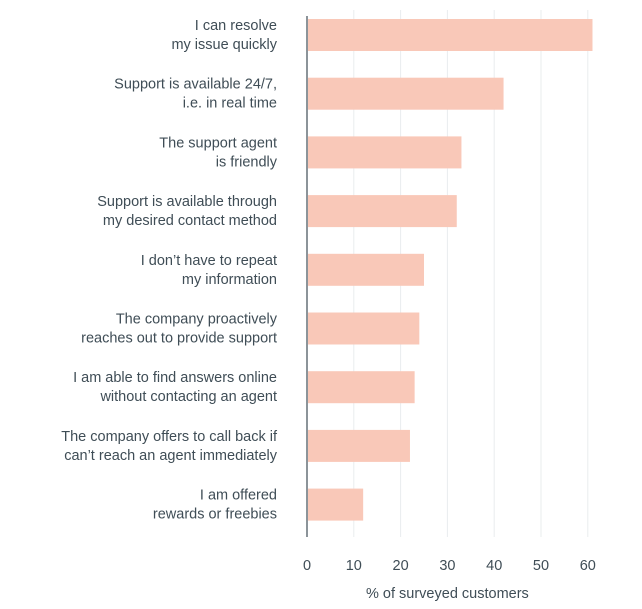  What do you see at coordinates (179, 339) in the screenshot?
I see `category-label-line: reaches out to provide support` at bounding box center [179, 339].